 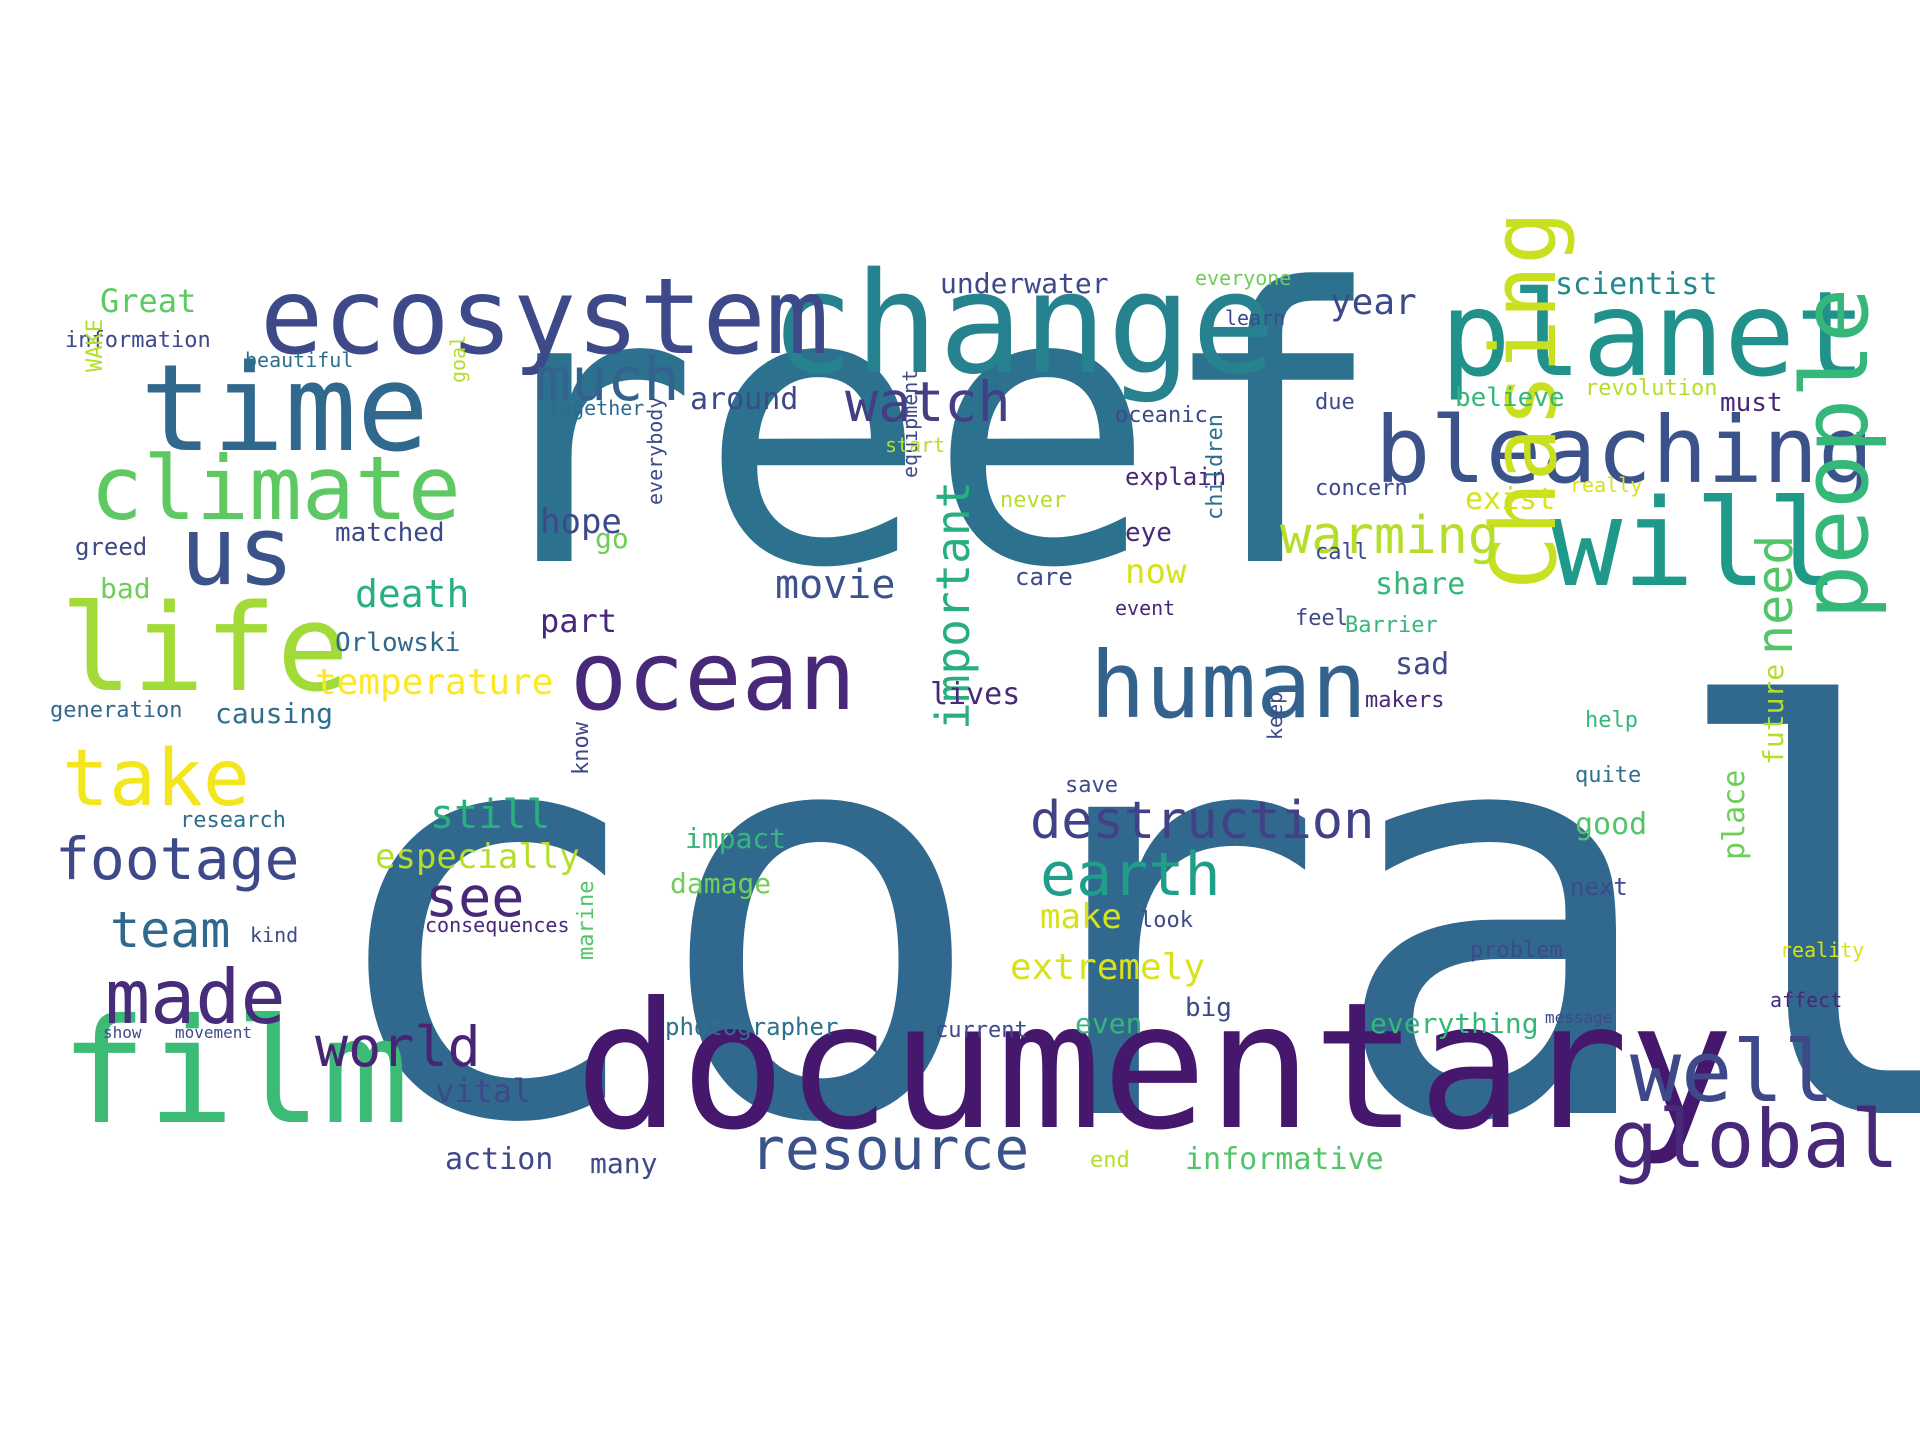 What do you see at coordinates (475, 897) in the screenshot?
I see `word-32: see` at bounding box center [475, 897].